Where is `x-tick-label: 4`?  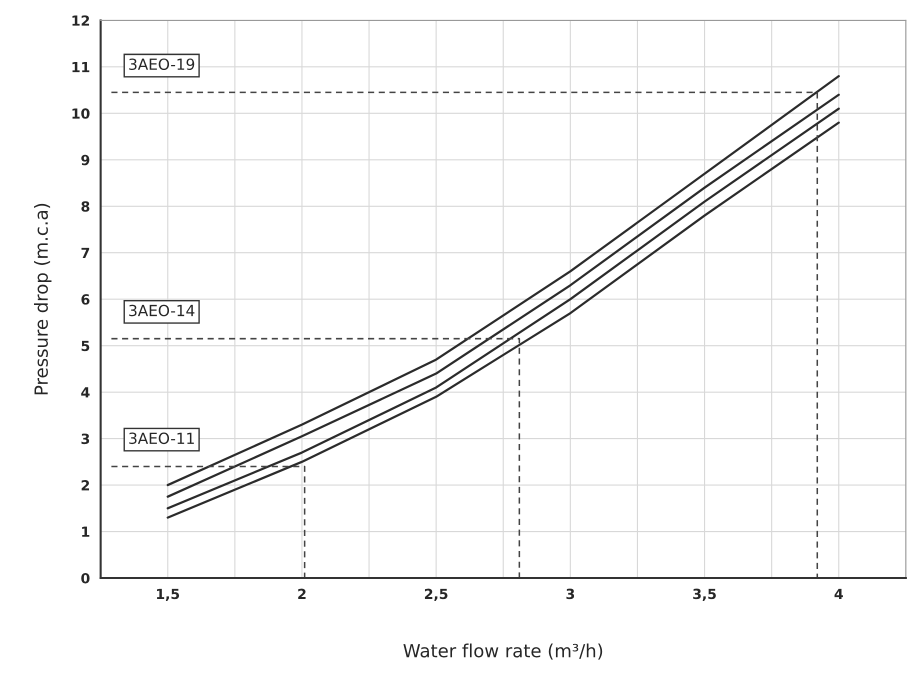 x-tick-label: 4 is located at coordinates (838, 593).